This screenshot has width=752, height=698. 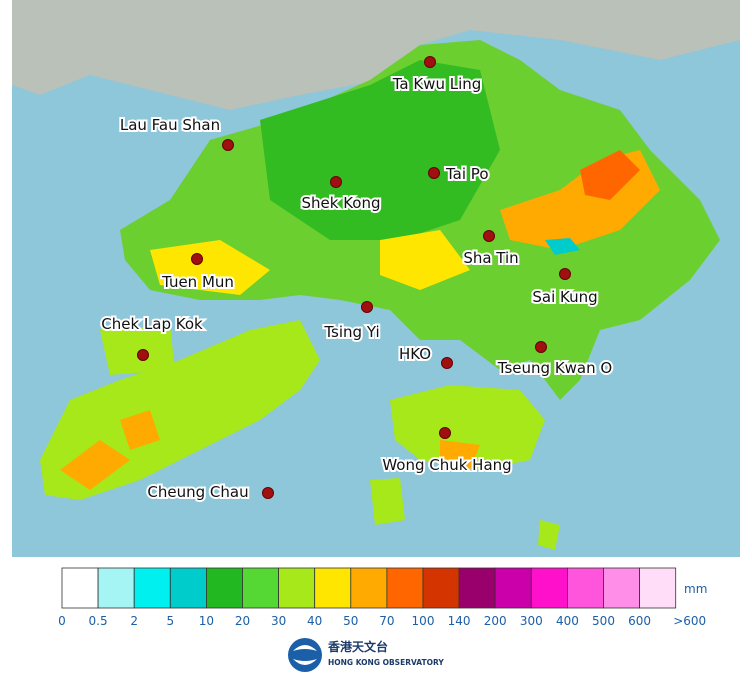 I want to click on airport, so click(x=137, y=350).